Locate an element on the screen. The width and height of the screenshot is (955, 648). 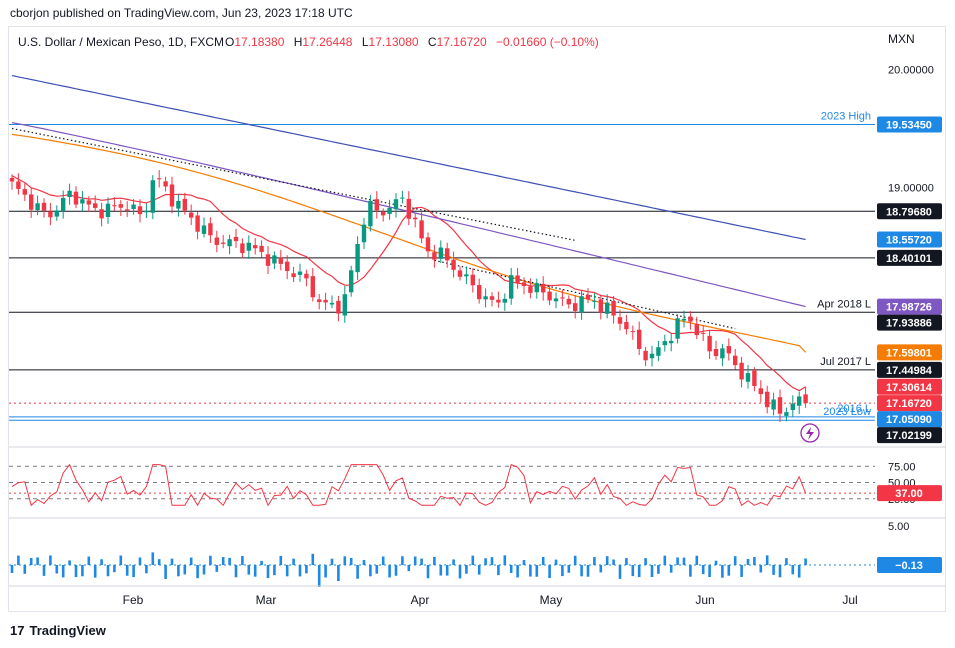
oscillator-line is located at coordinates (409, 485).